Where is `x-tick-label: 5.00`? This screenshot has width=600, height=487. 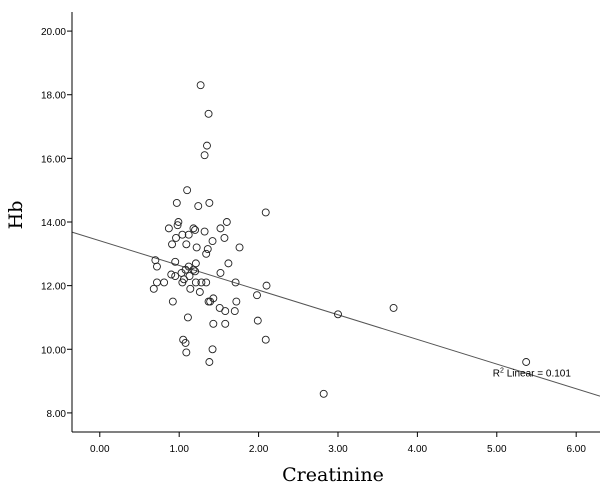 x-tick-label: 5.00 is located at coordinates (497, 449).